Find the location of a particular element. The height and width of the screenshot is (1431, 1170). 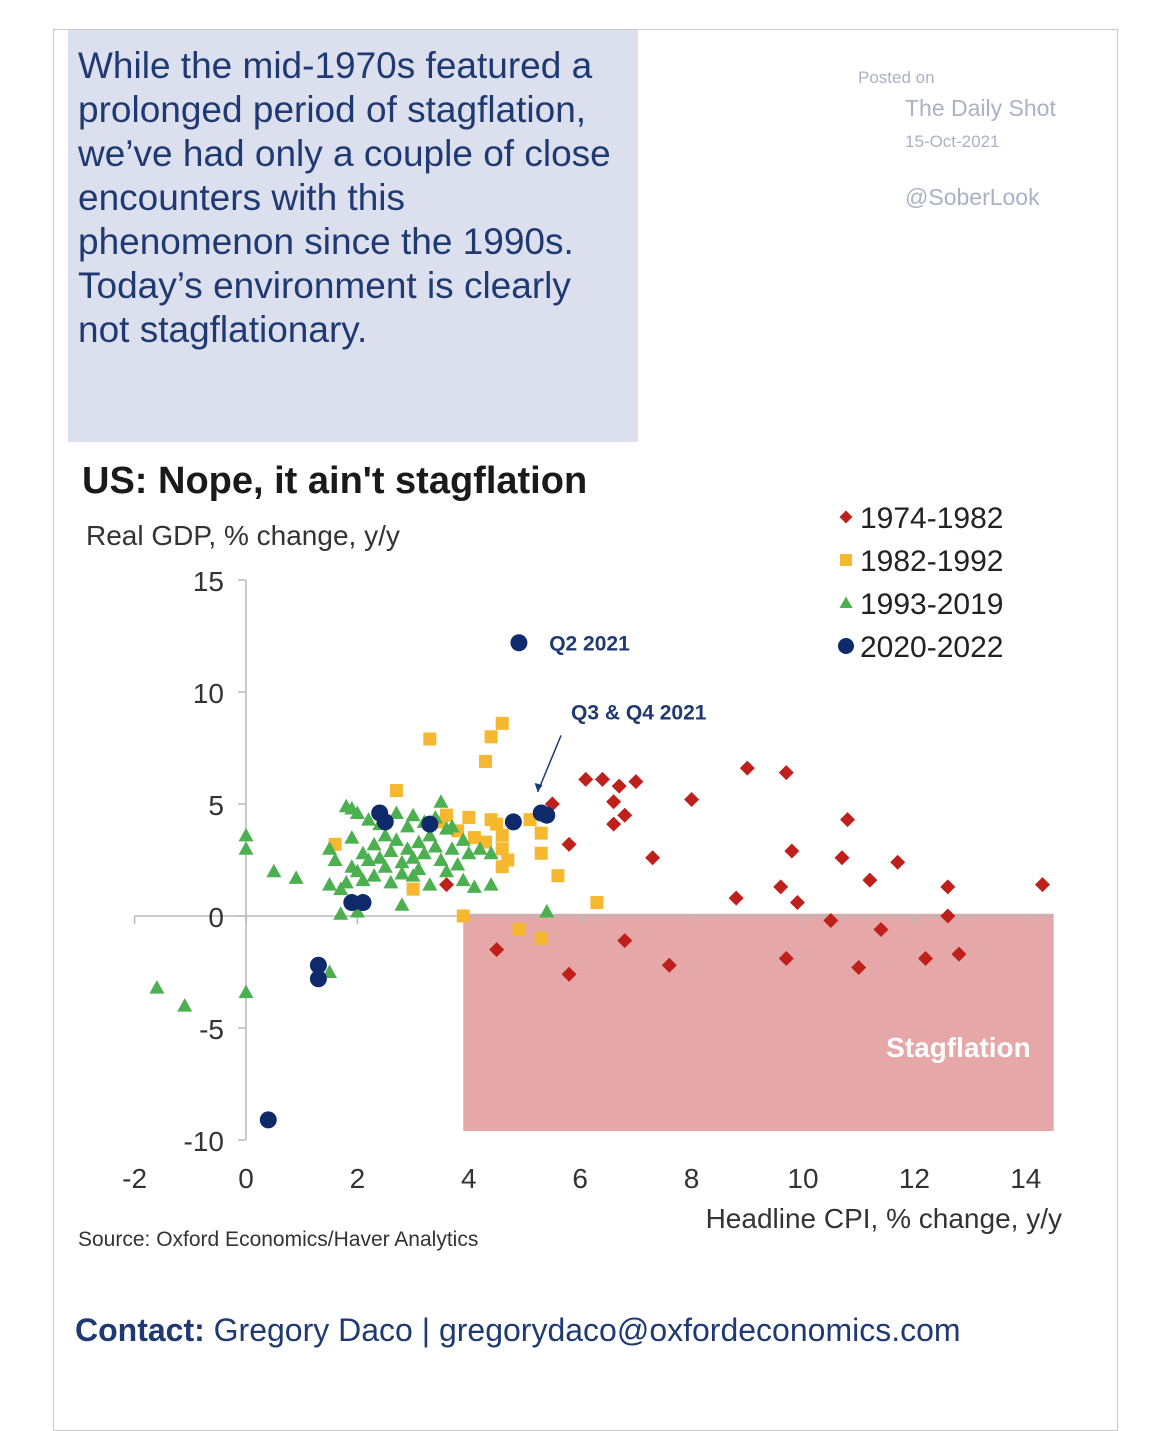

intro-box is located at coordinates (353, 236).